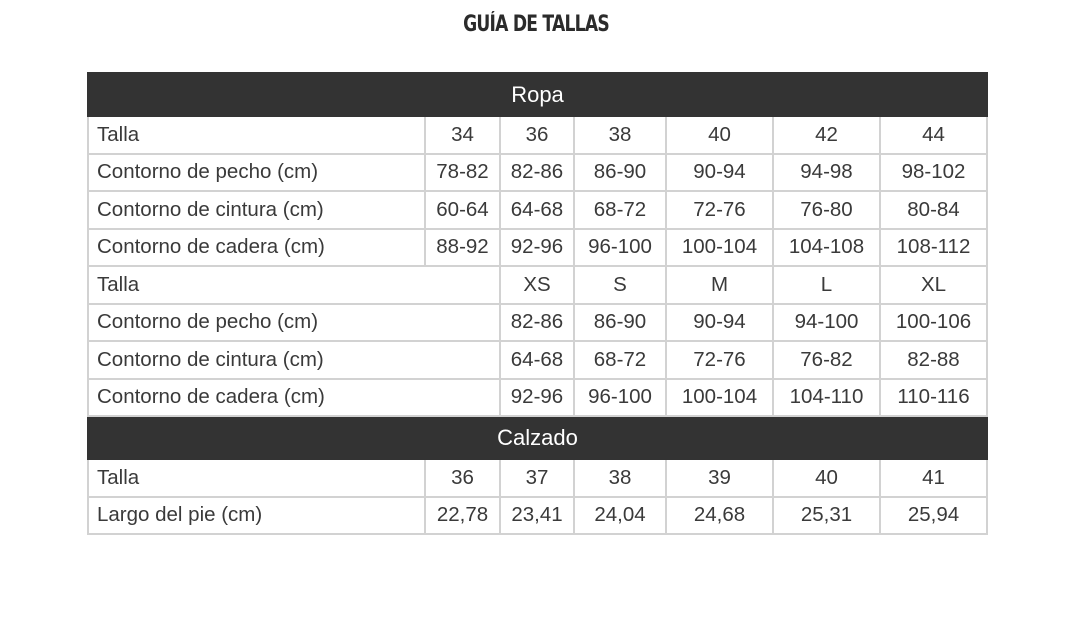 The width and height of the screenshot is (1076, 637). What do you see at coordinates (933, 210) in the screenshot?
I see `table-cell: 80-84` at bounding box center [933, 210].